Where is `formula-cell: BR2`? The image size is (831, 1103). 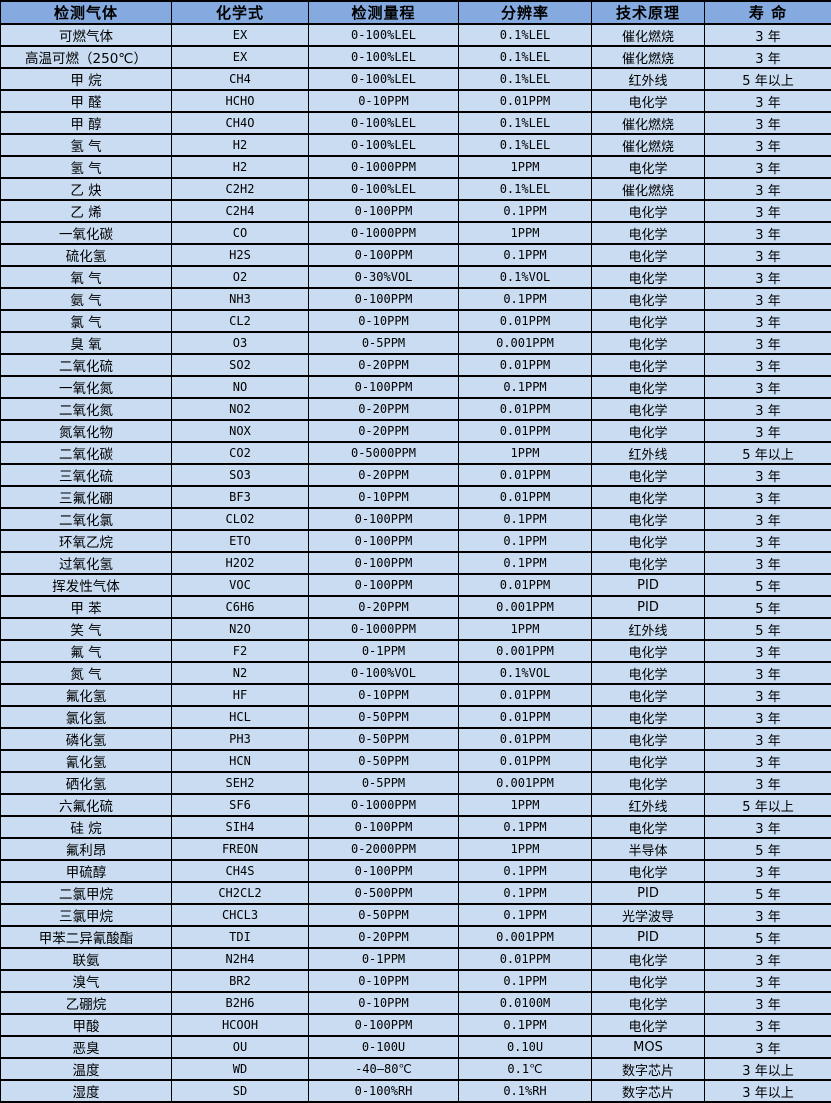 formula-cell: BR2 is located at coordinates (240, 981).